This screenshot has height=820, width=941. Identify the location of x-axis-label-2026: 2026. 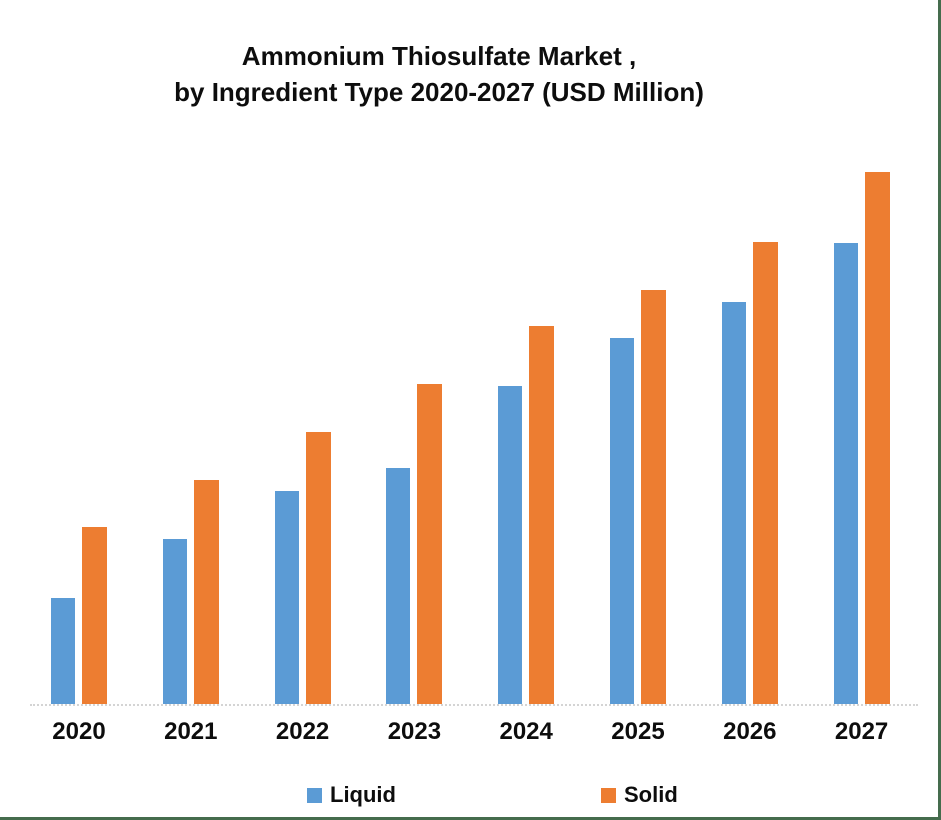
(750, 731).